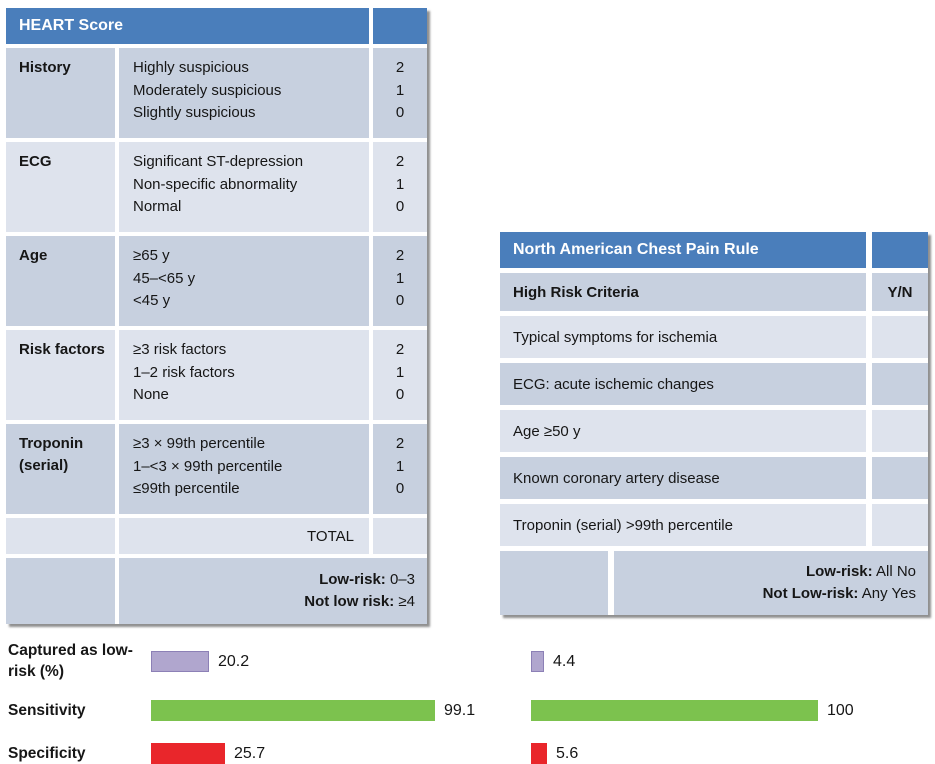 The image size is (935, 764). I want to click on footer-line-bold: Not low risk:, so click(349, 601).